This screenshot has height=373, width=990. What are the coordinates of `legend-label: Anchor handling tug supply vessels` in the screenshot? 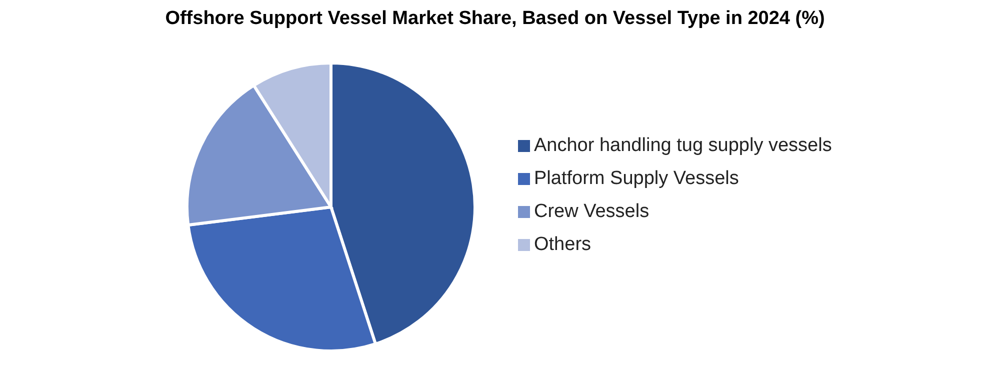 It's located at (683, 145).